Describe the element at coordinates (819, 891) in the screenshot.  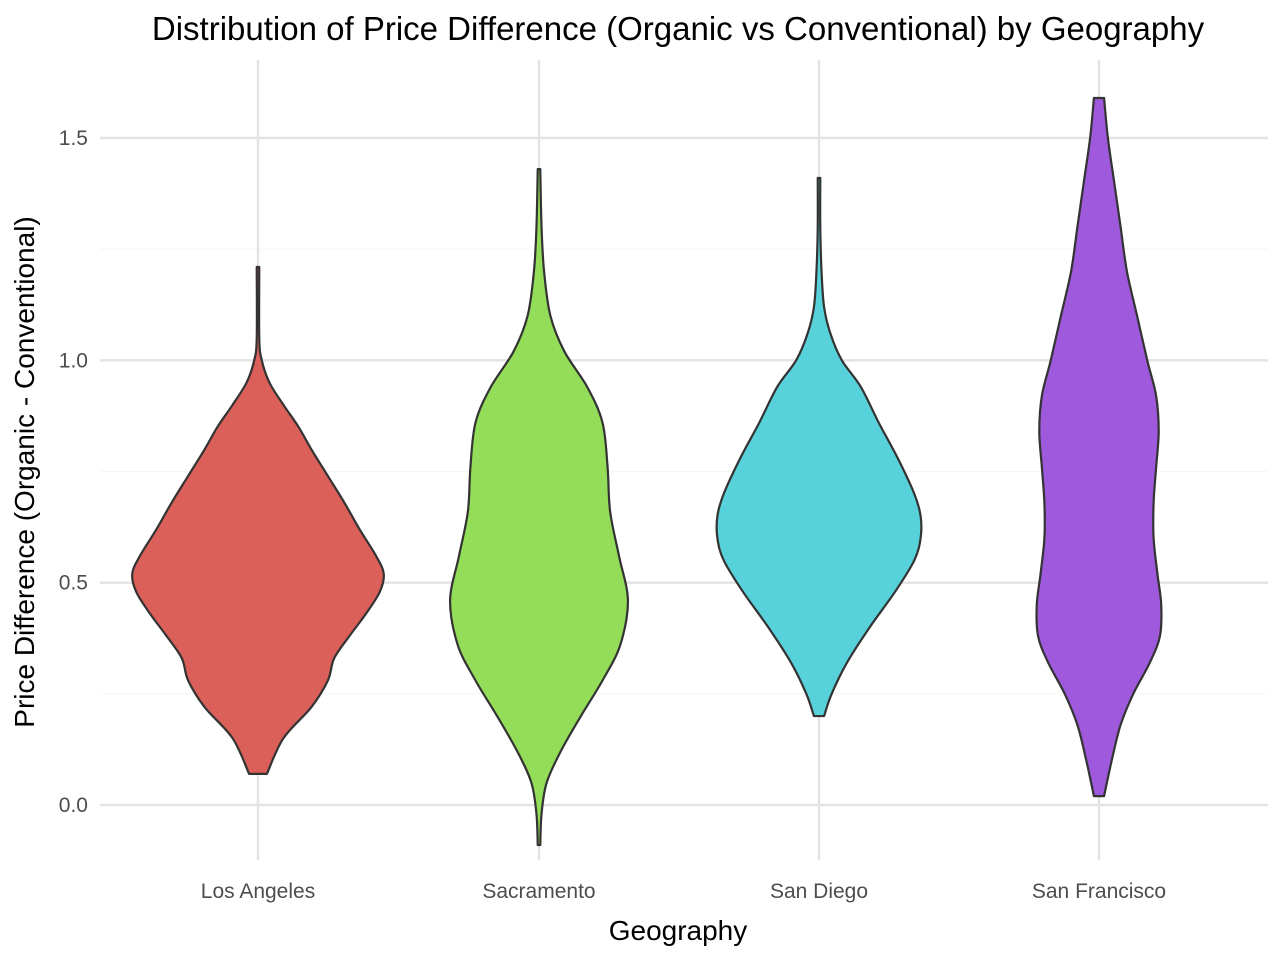
I see `x-tick-label: San Diego` at that location.